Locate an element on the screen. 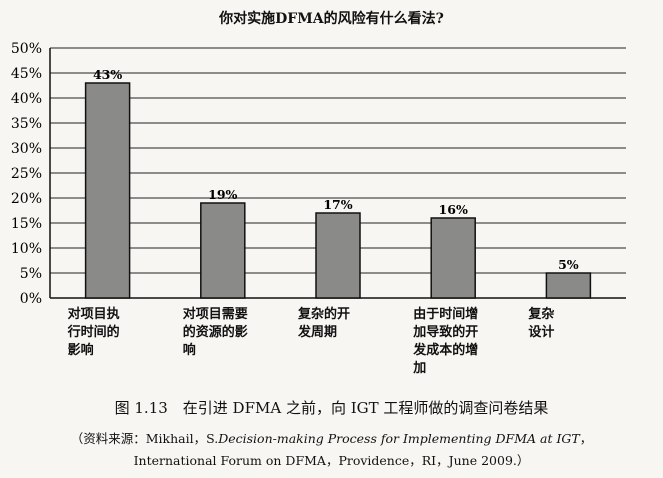 This screenshot has height=478, width=663. x-tick-label: 复杂 设计 is located at coordinates (541, 323).